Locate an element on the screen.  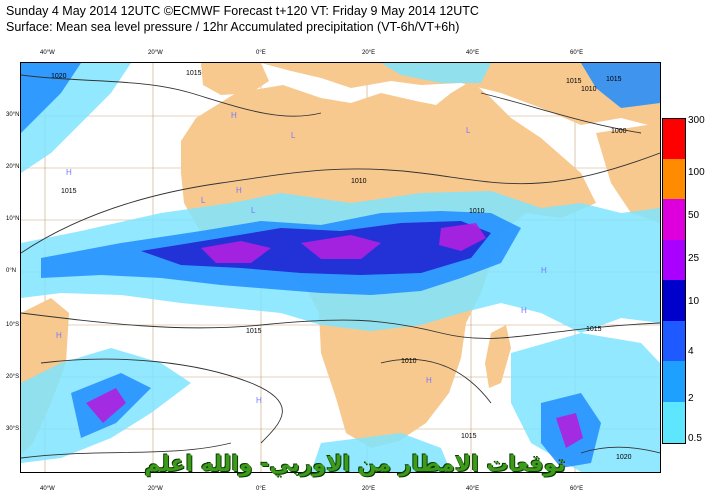
lat-tick: 20°S is located at coordinates (13, 377).